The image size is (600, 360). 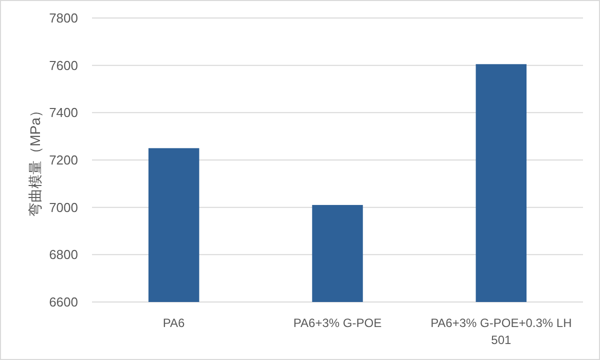 I want to click on y-tick-label: 6800, so click(x=63, y=254).